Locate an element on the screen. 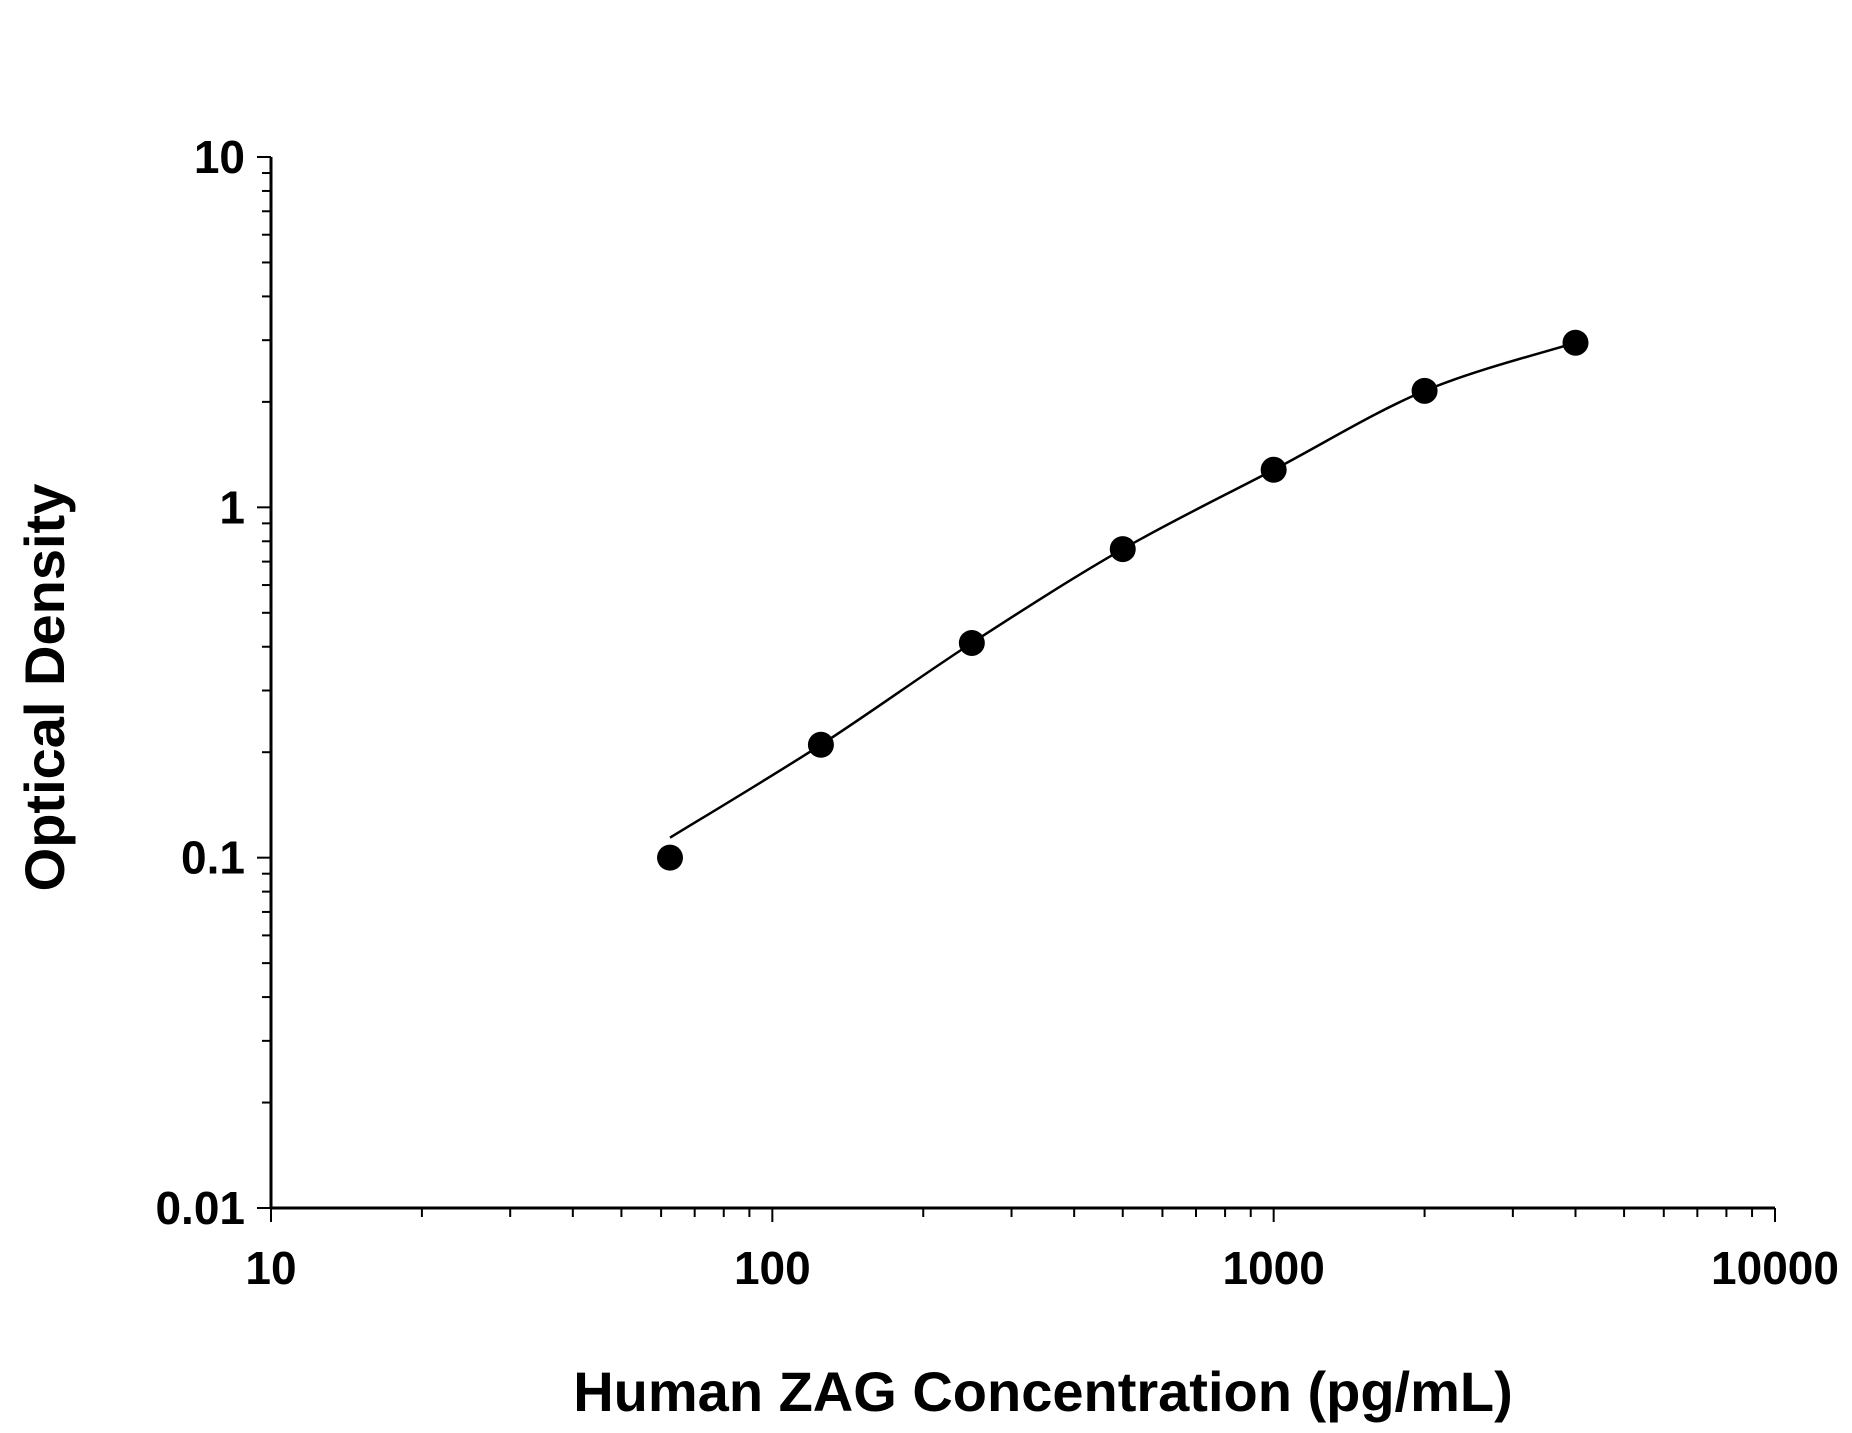 This screenshot has height=1433, width=1852. y-tick-label: 0.1 is located at coordinates (213, 858).